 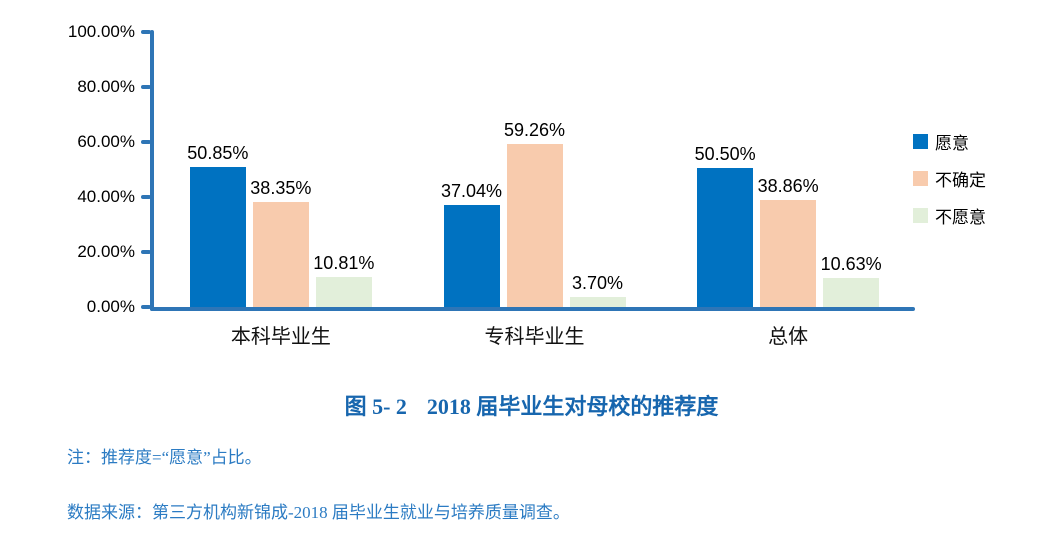 I want to click on legend-item: 愿意, so click(x=949, y=141).